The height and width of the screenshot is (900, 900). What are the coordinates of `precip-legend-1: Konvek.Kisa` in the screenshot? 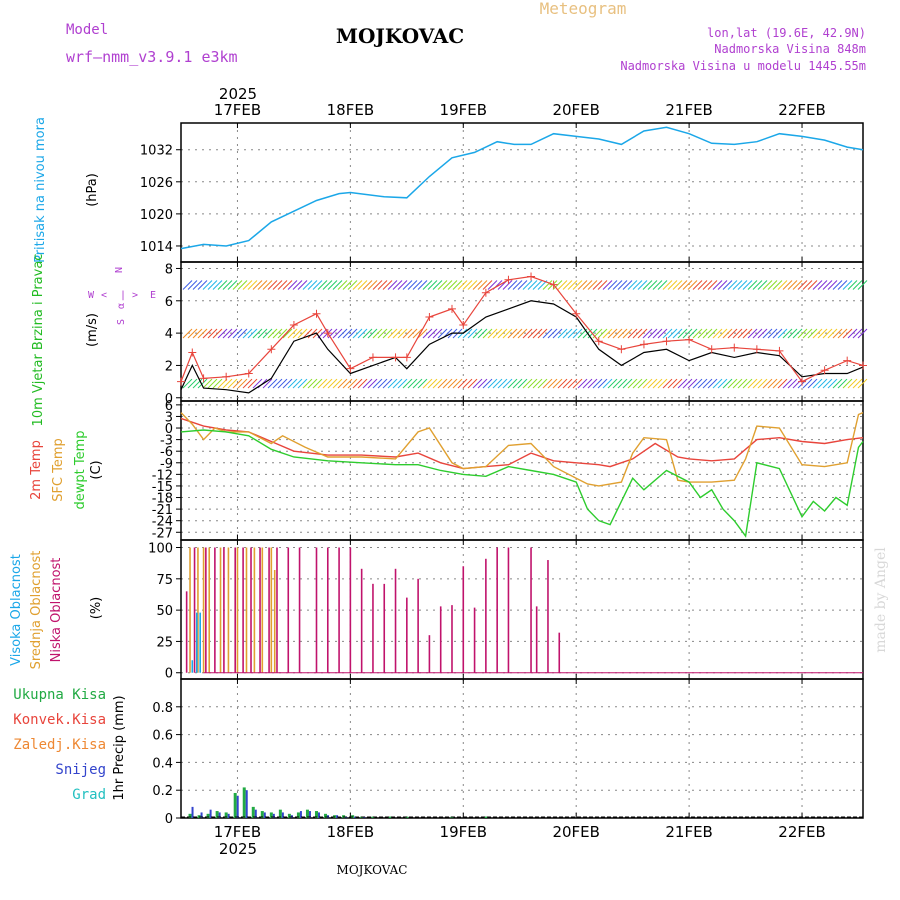 It's located at (59, 720).